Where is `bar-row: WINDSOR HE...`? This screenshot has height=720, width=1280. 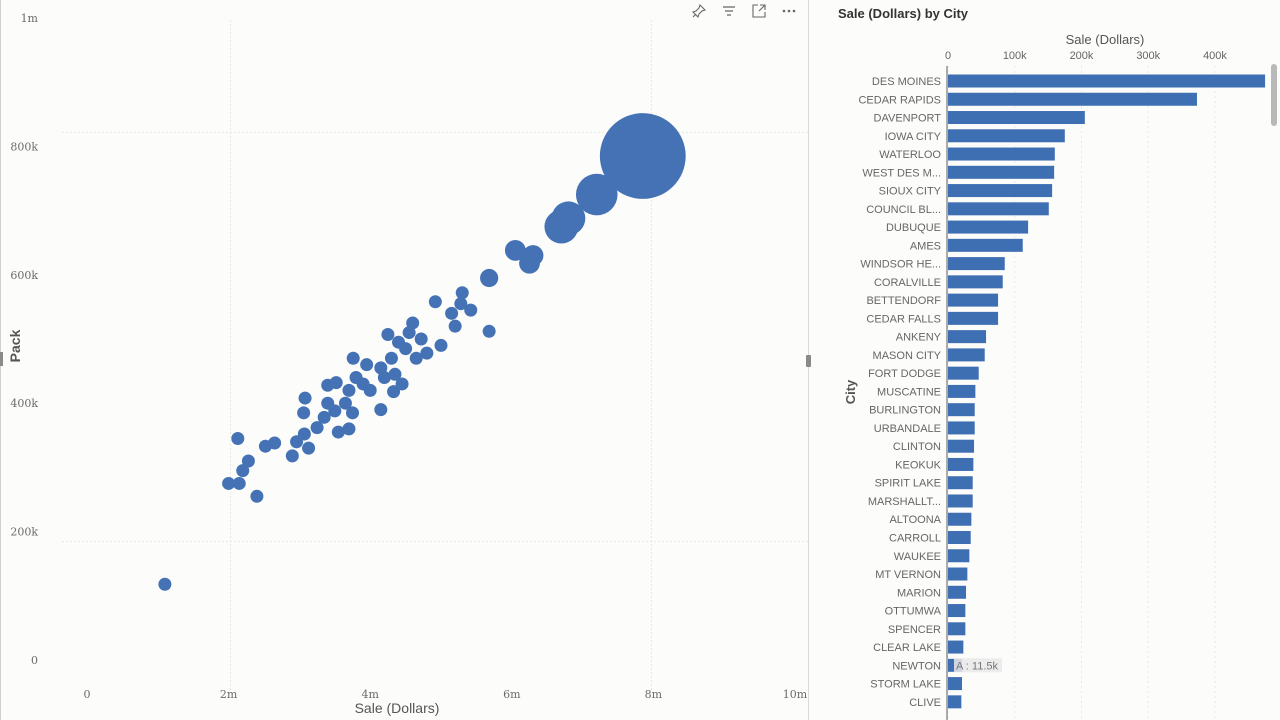
bar-row: WINDSOR HE... is located at coordinates (932, 264).